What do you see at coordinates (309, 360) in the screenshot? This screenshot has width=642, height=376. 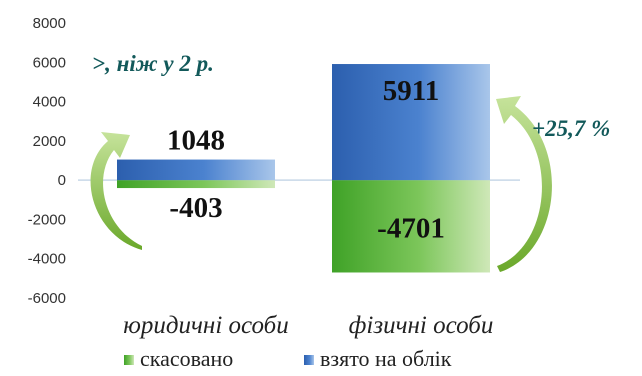 I see `legend-swatch-registered` at bounding box center [309, 360].